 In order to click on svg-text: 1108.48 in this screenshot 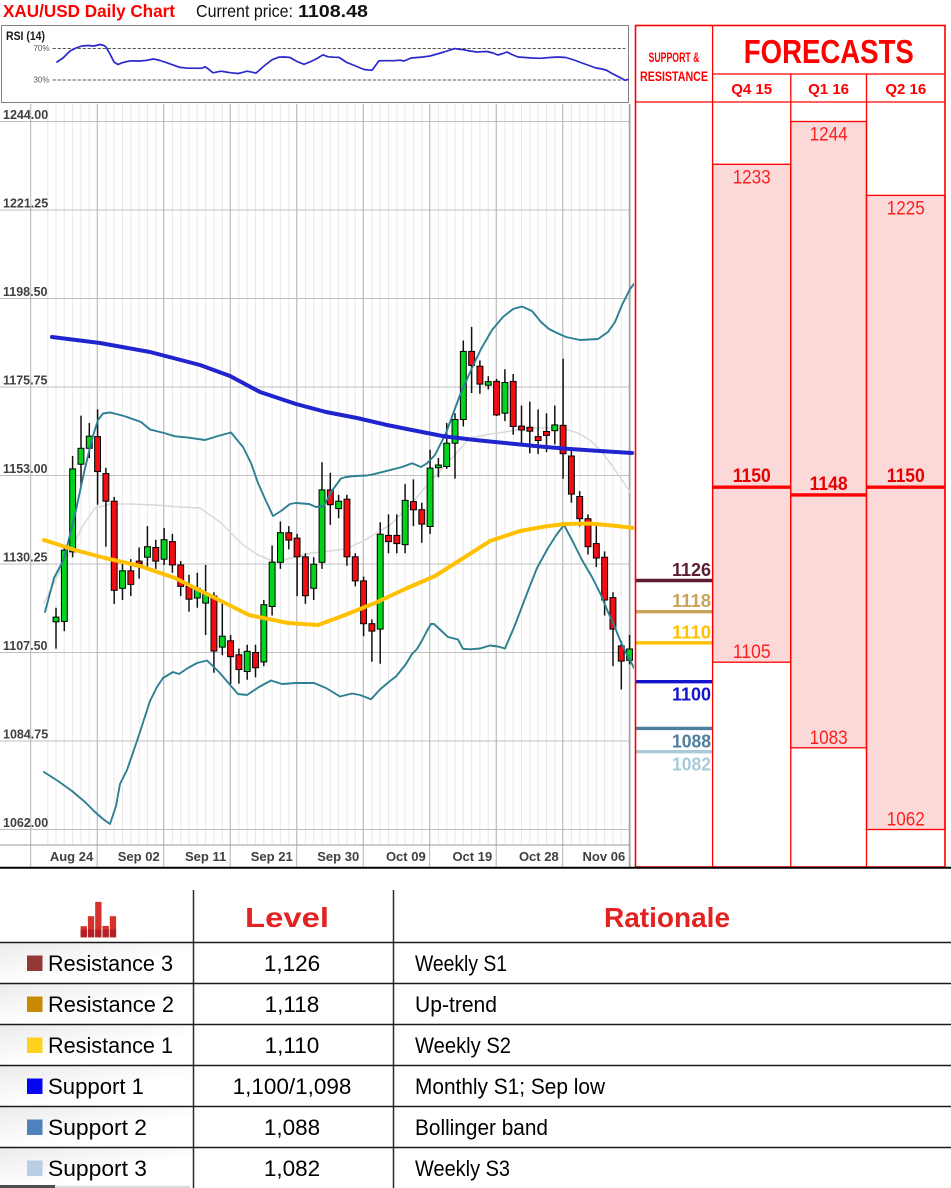, I will do `click(333, 11)`.